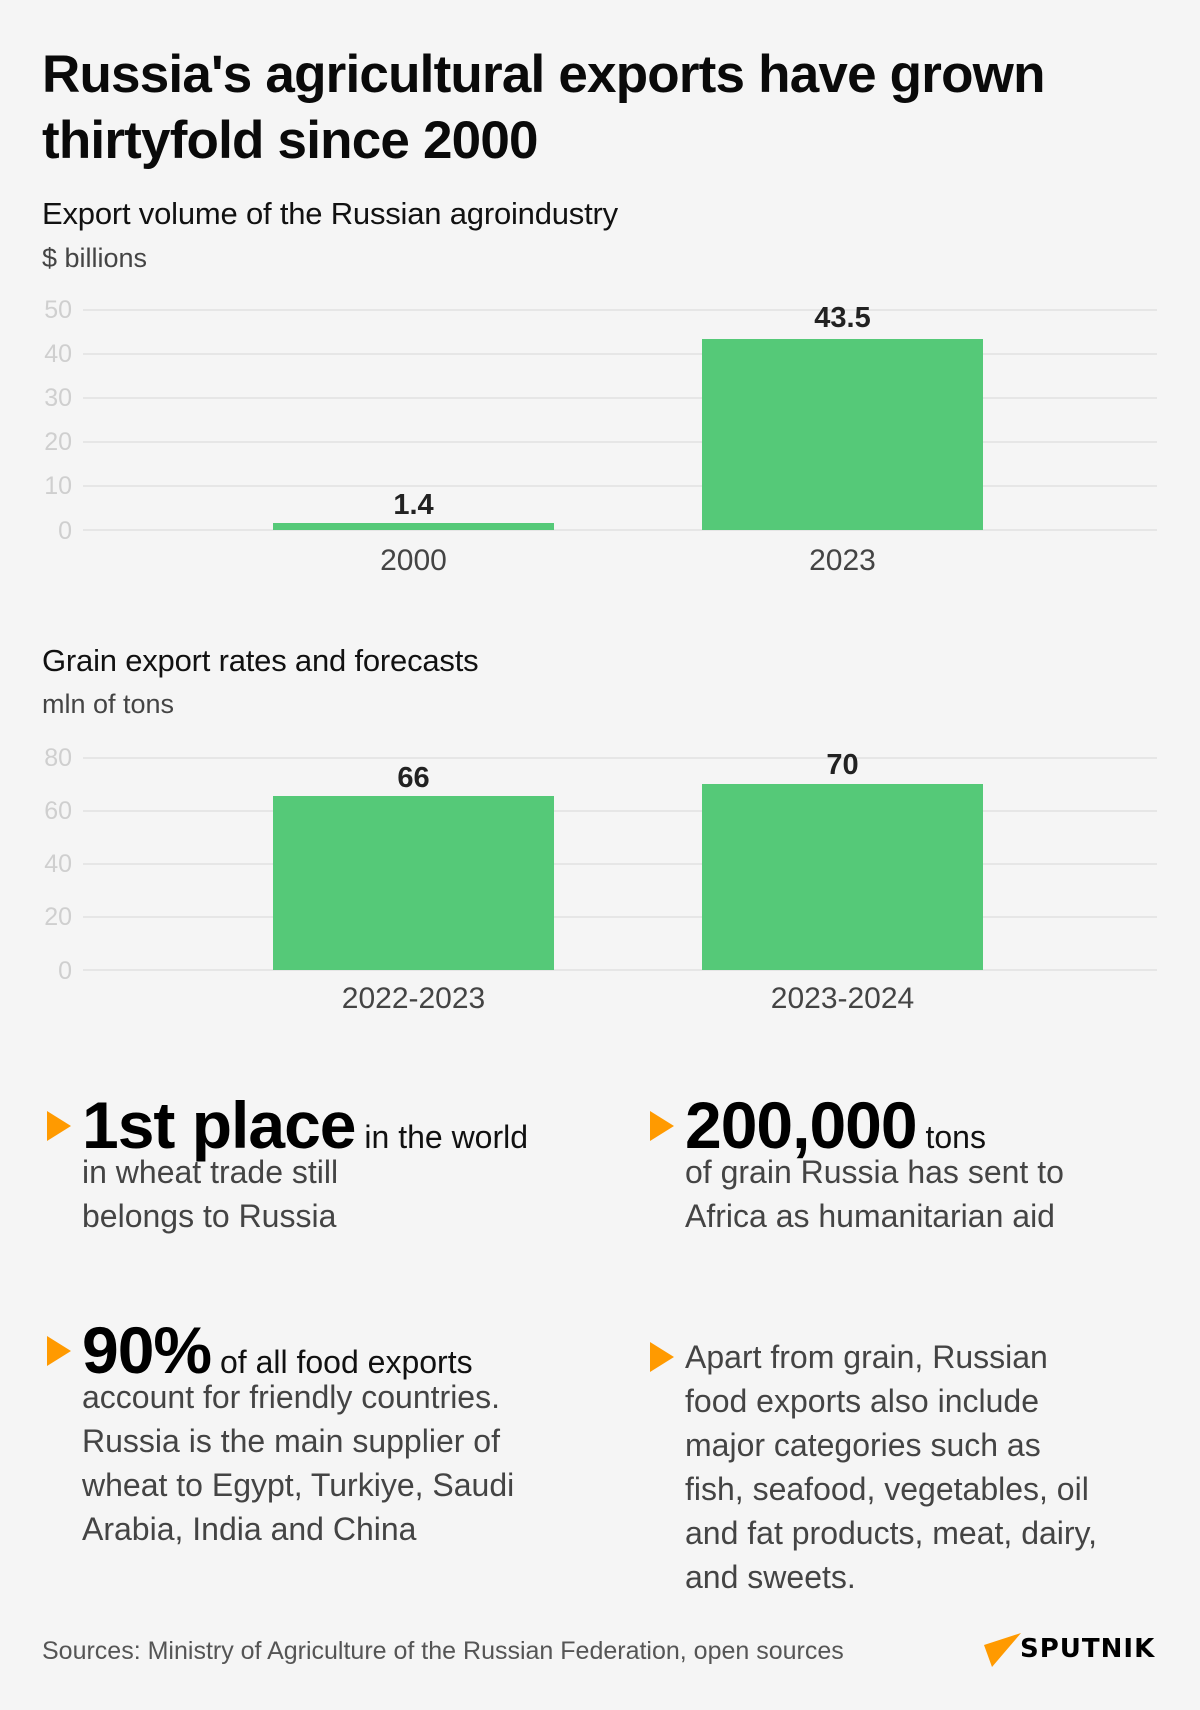 This screenshot has height=1710, width=1200. I want to click on fact-line: Apart from grain, Russian, so click(866, 1357).